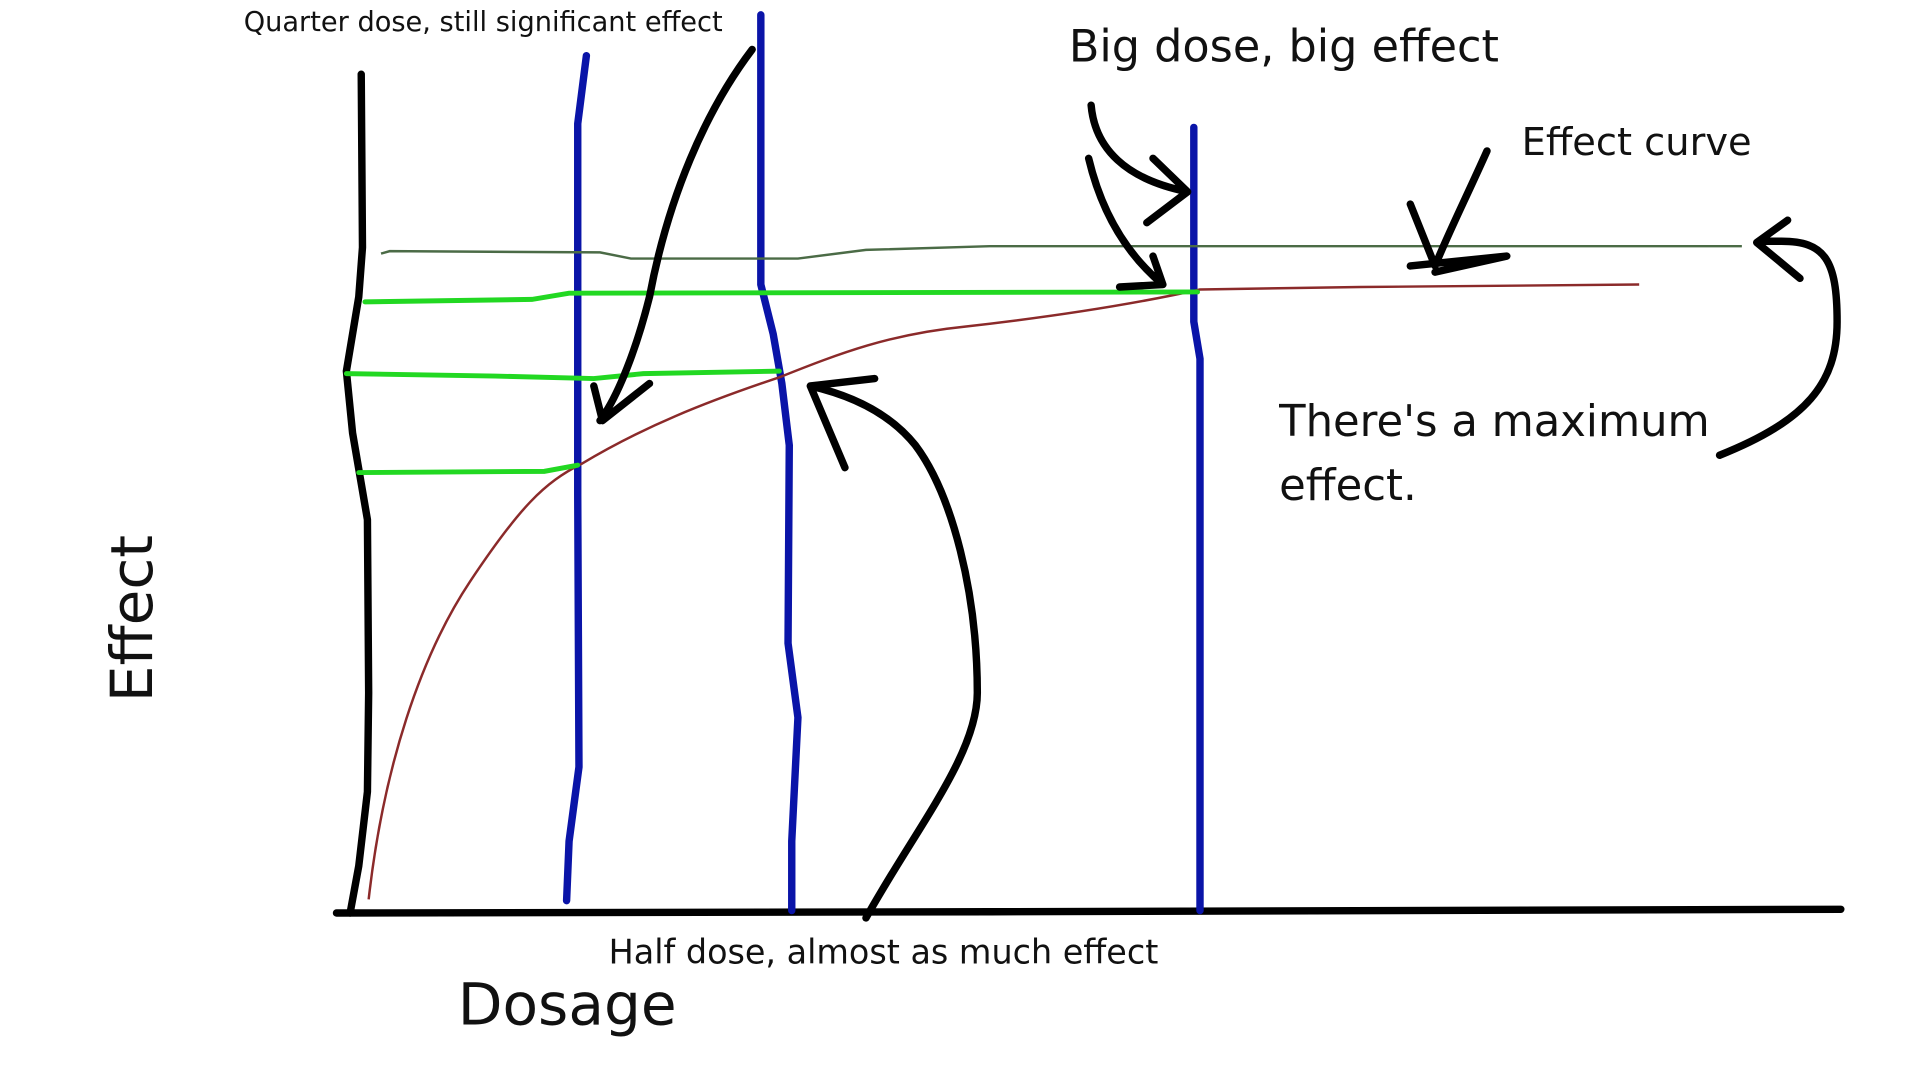 The width and height of the screenshot is (1920, 1080). I want to click on quarter-dose-line, so click(576, 478).